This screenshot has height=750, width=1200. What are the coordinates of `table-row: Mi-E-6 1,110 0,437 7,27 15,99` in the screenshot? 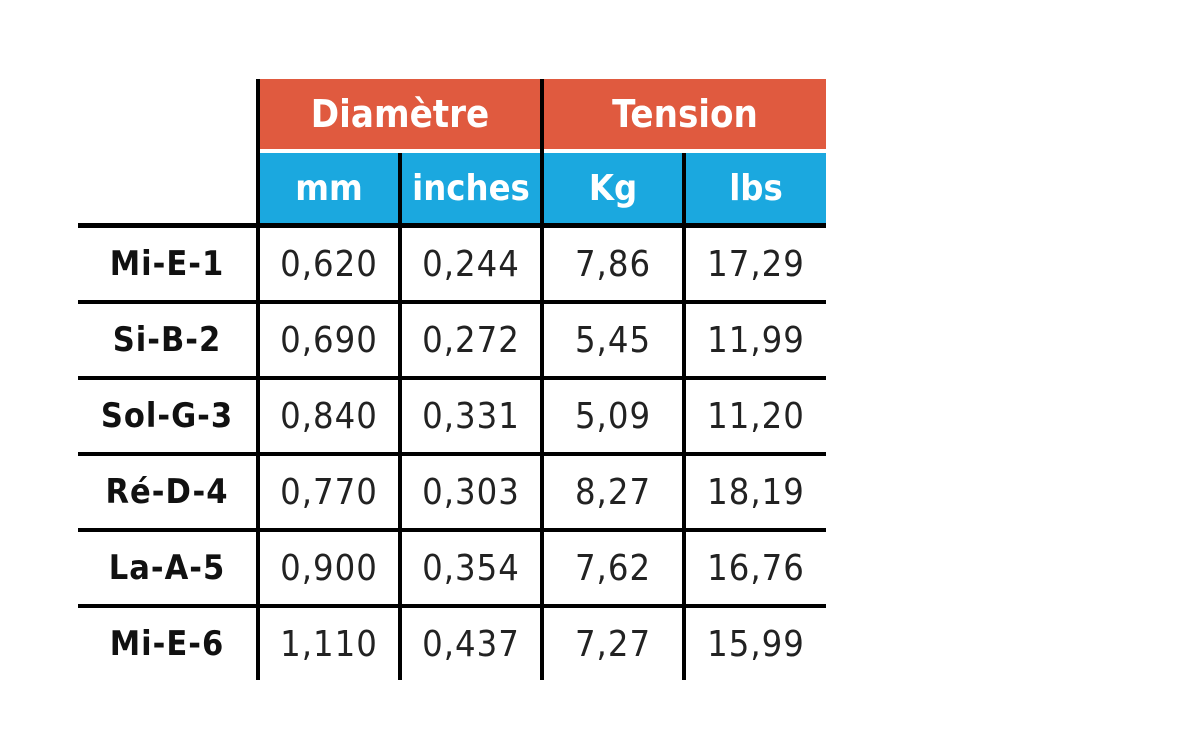 It's located at (452, 642).